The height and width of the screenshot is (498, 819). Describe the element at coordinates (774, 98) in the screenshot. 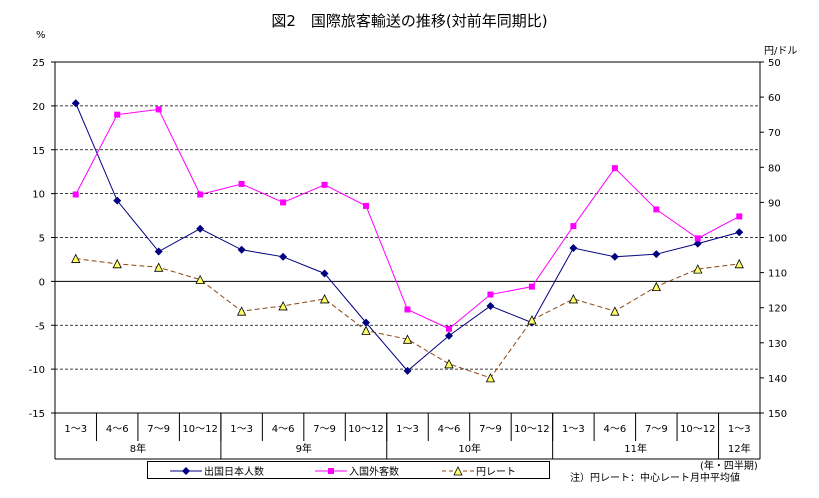

I see `right-tick-label: 60` at that location.